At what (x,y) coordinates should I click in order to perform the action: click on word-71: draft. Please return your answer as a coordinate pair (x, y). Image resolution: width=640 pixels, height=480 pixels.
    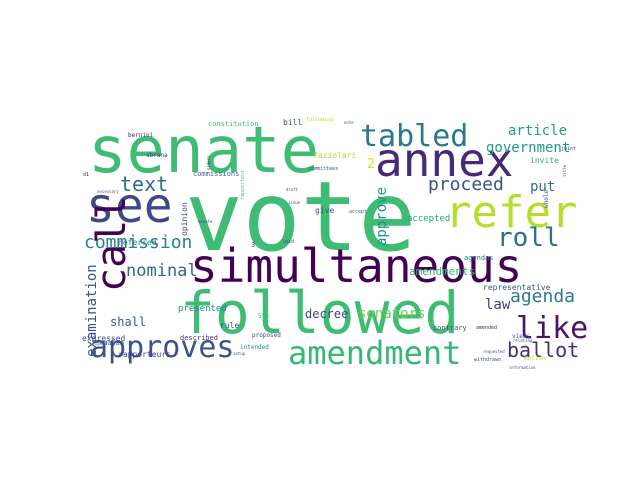
    Looking at the image, I should click on (292, 189).